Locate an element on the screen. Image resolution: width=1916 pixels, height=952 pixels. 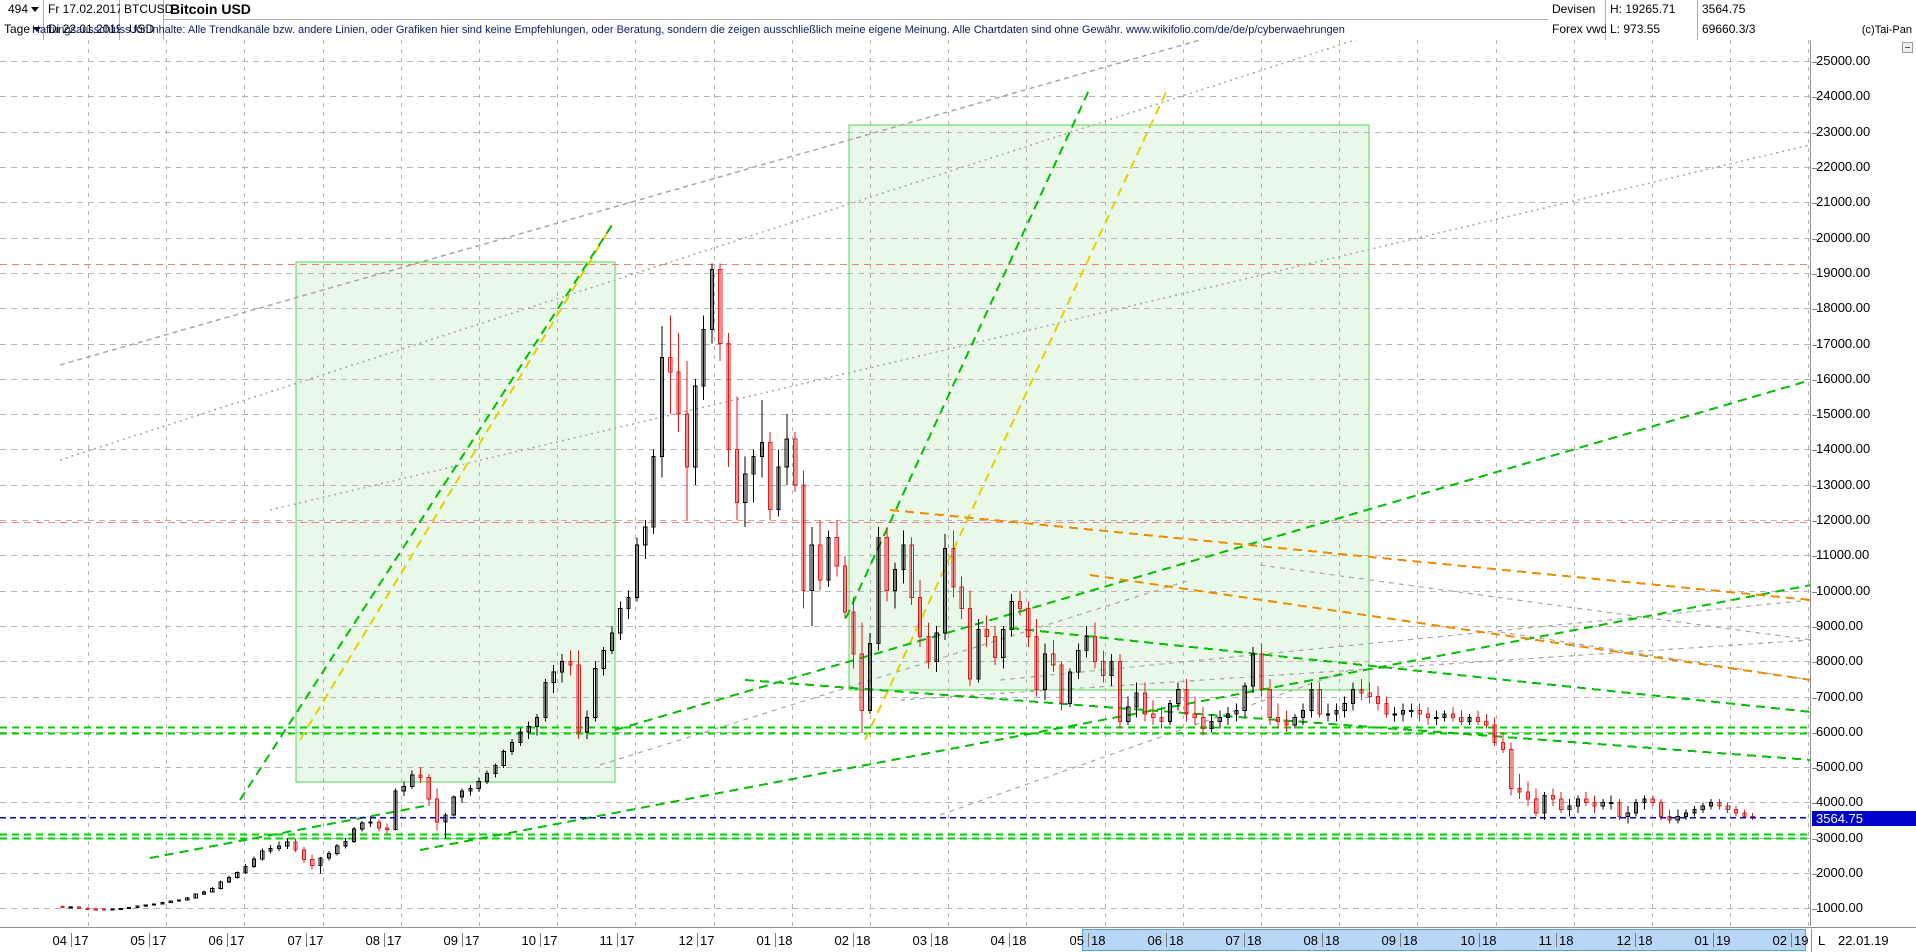
currency-field: USD is located at coordinates (142, 30).